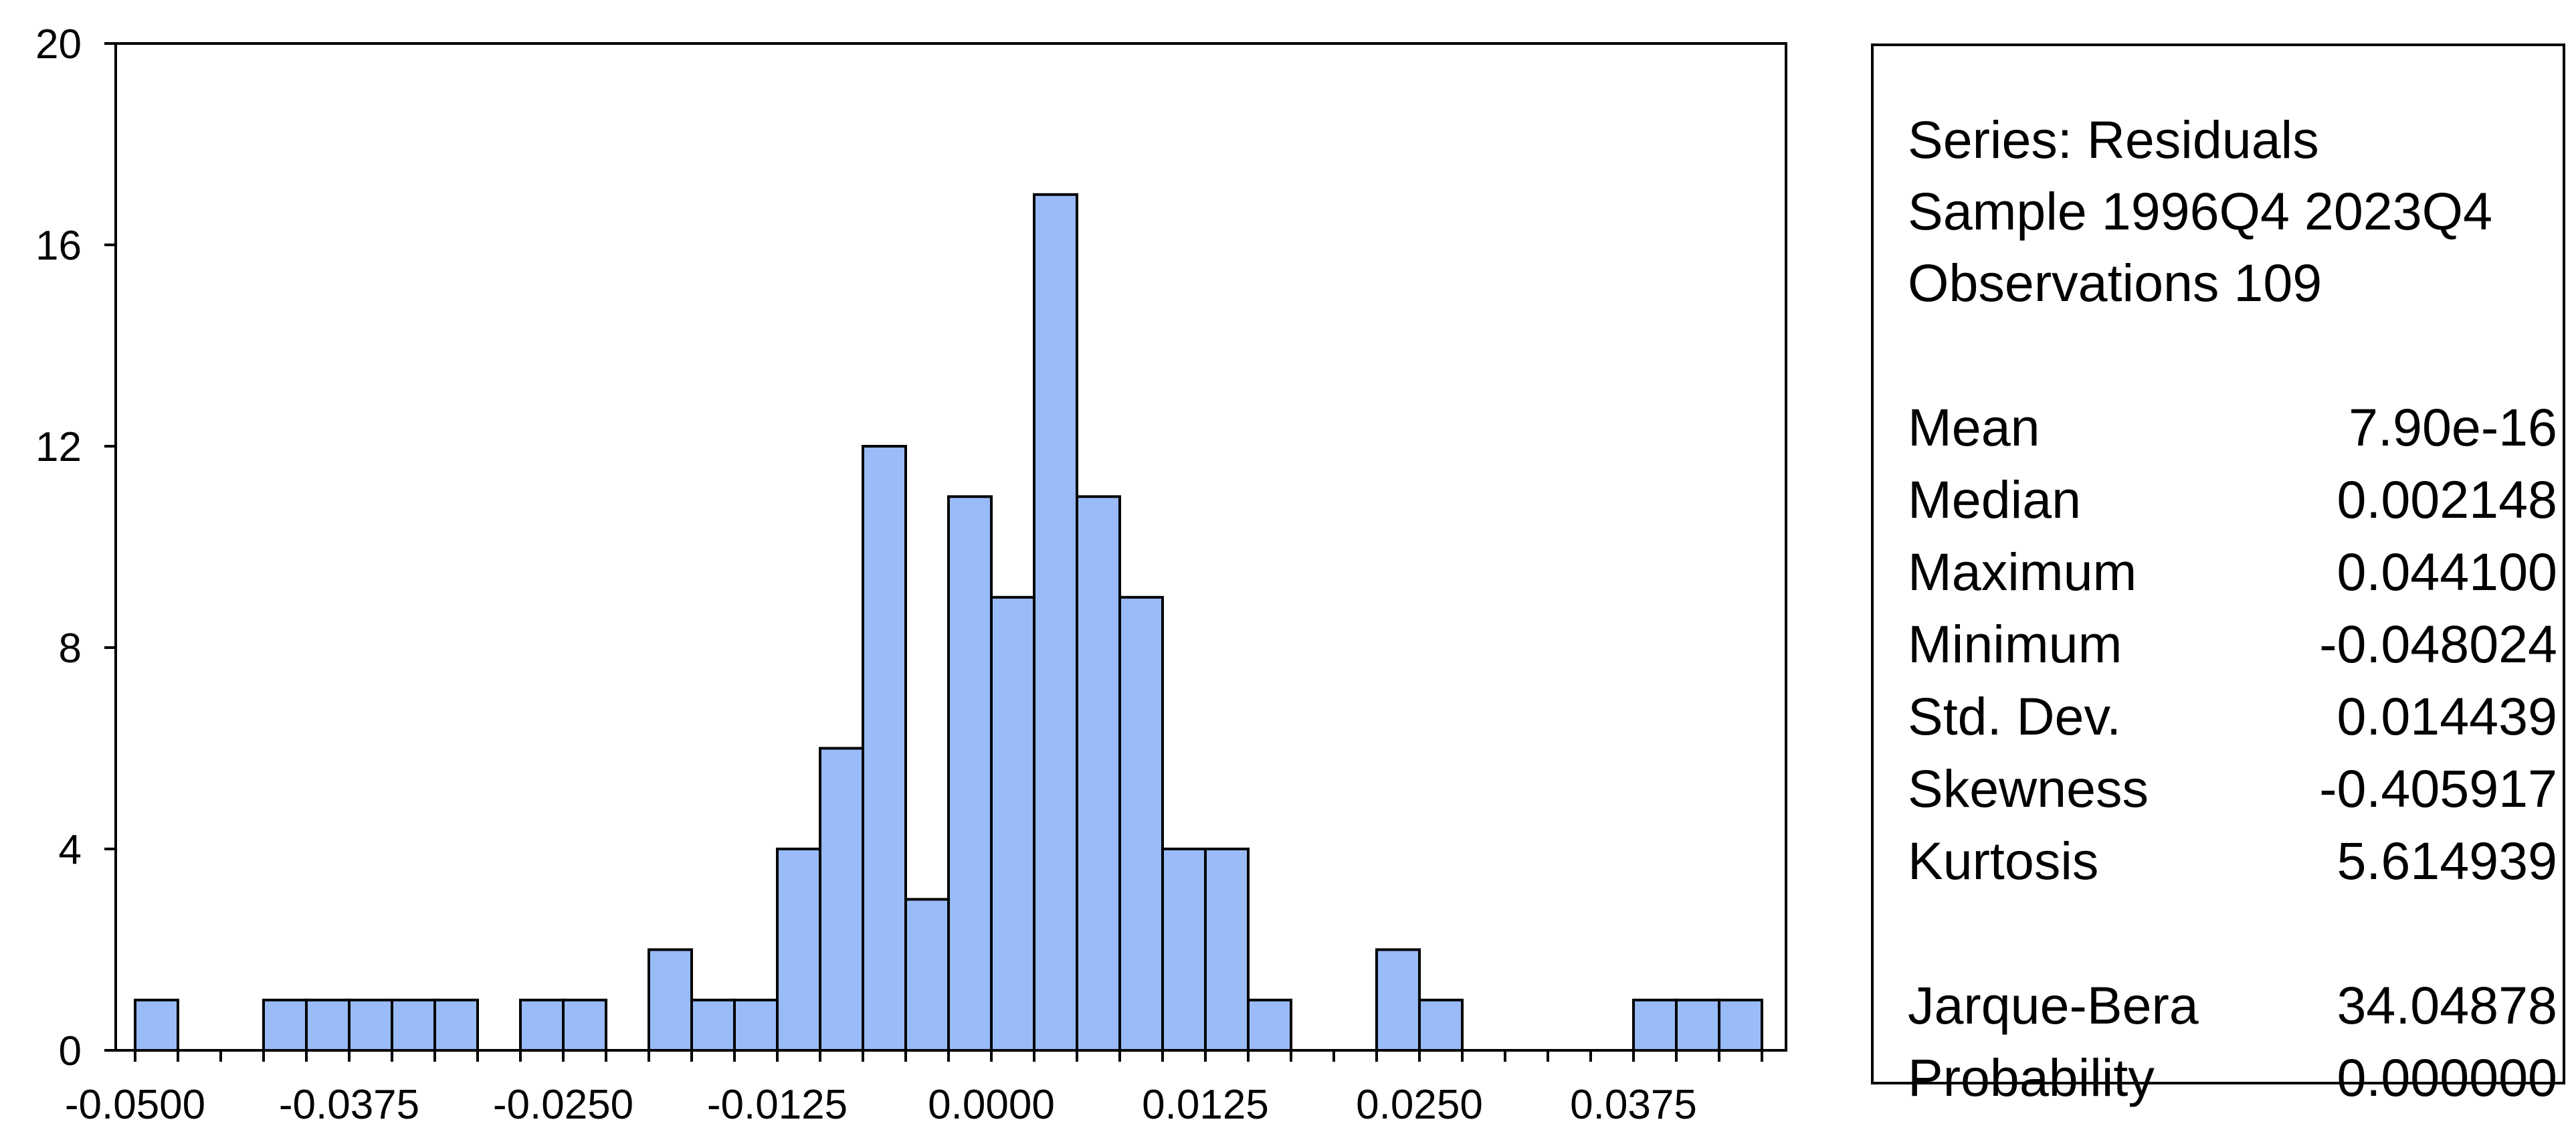 Image resolution: width=2576 pixels, height=1146 pixels. Describe the element at coordinates (2447, 861) in the screenshot. I see `stat-value: 5.614939` at that location.